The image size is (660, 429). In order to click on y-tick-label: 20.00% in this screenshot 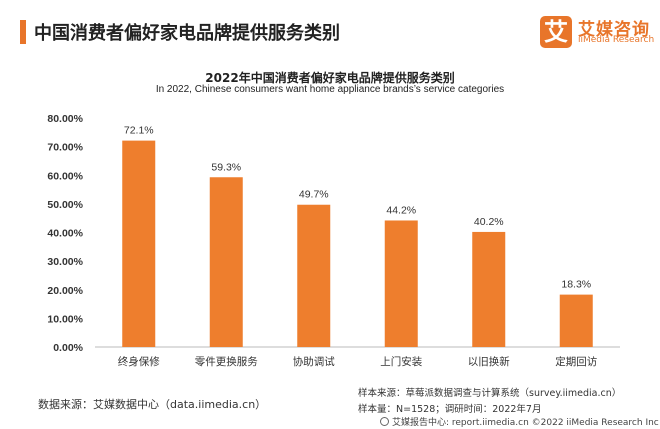, I will do `click(65, 291)`.